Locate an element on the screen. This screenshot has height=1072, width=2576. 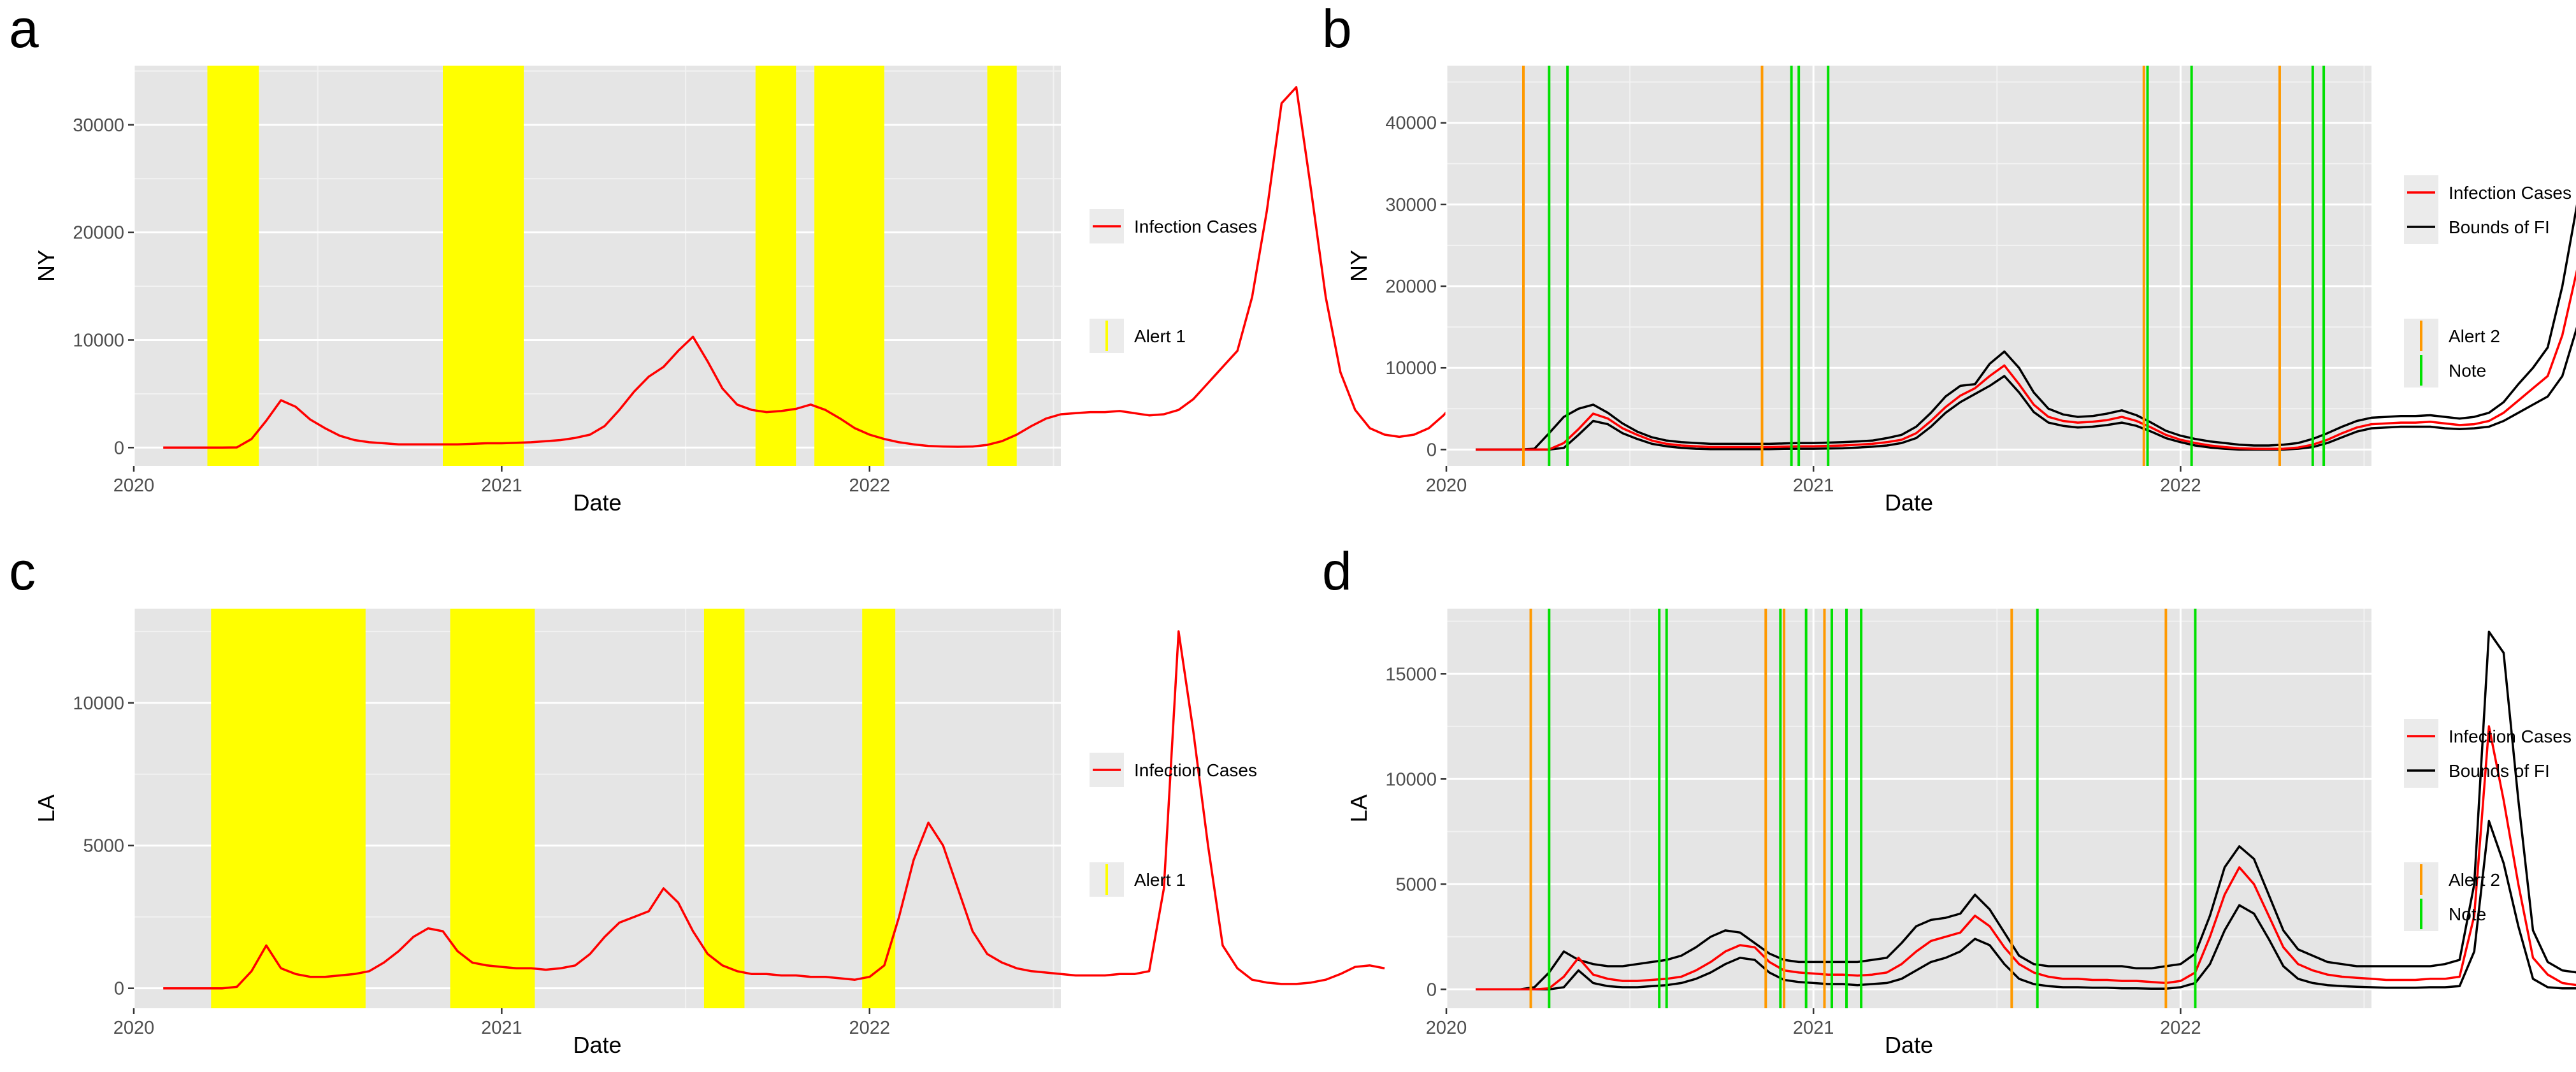
panel-letter-c: c is located at coordinates (22, 571).